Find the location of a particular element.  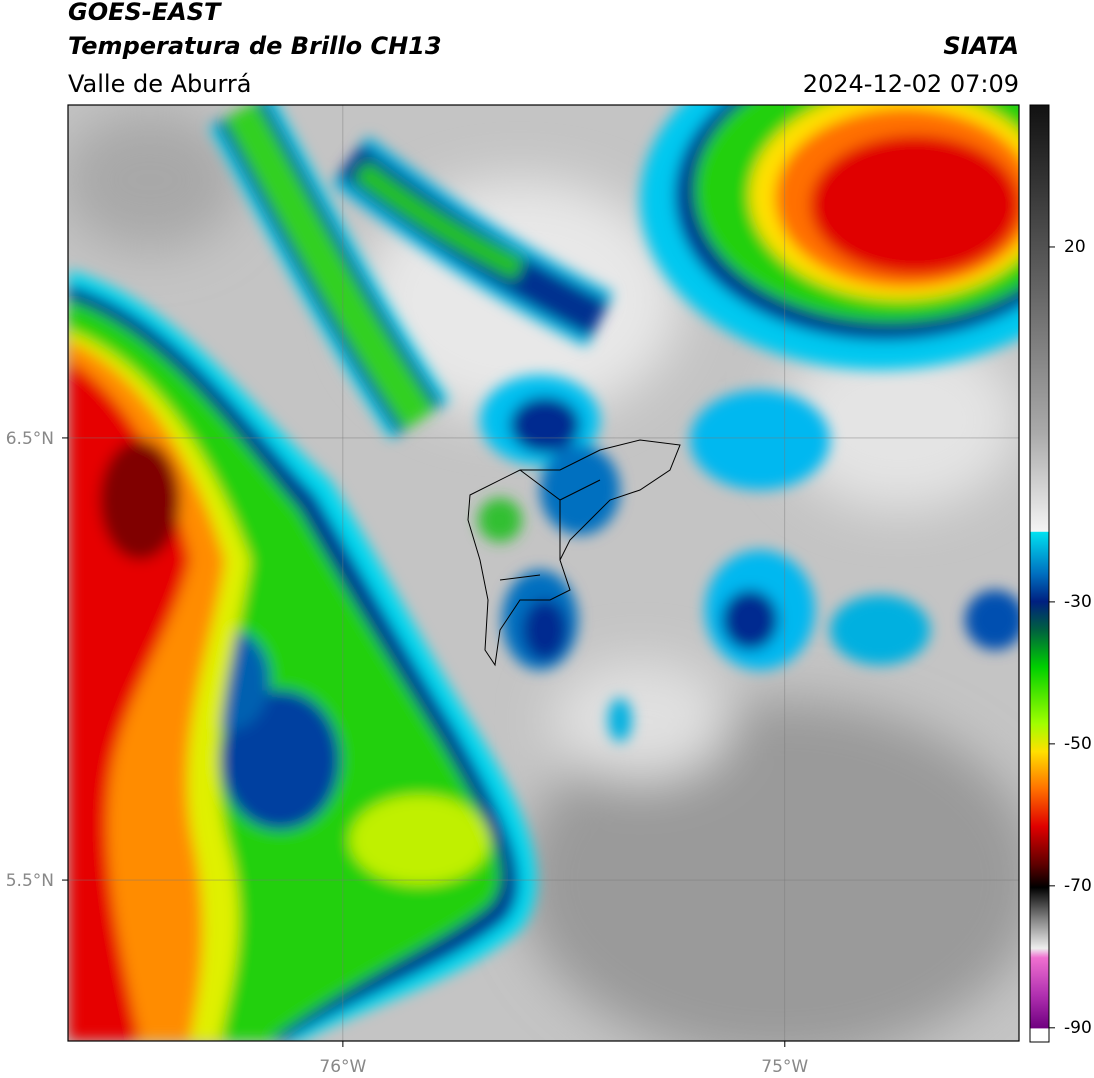

title: GOES-EAST is located at coordinates (145, 13).